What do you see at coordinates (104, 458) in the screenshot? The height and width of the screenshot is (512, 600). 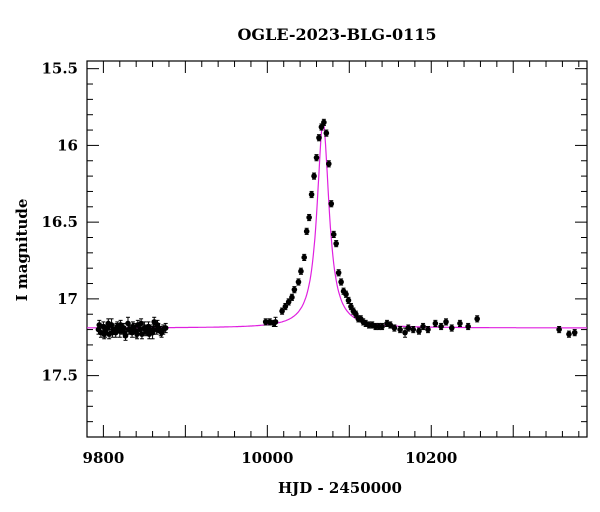 I see `x-tick-label: 9800` at bounding box center [104, 458].